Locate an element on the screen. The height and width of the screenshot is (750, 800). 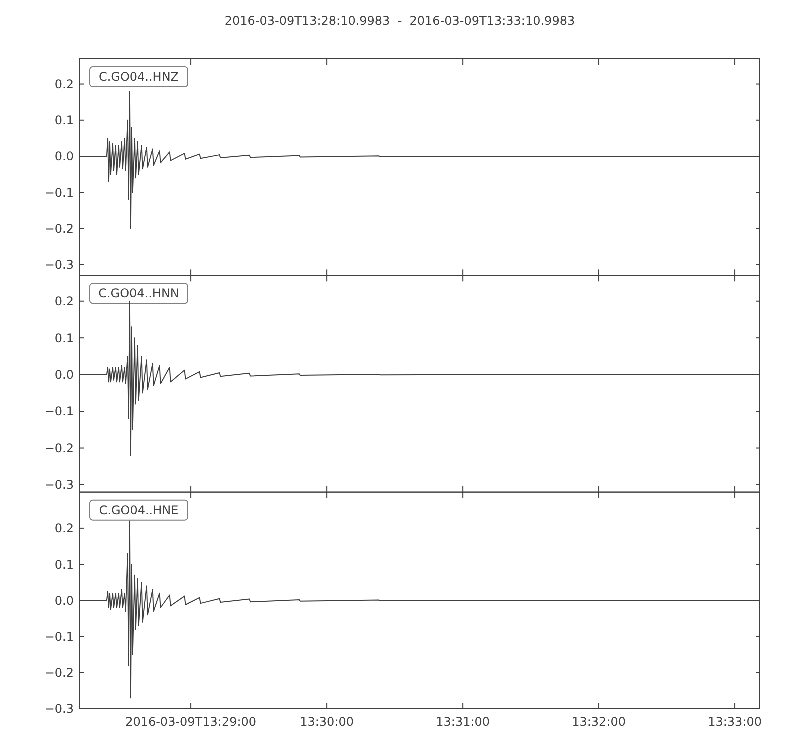
legend-label: C.GO04..HNN is located at coordinates (139, 293).